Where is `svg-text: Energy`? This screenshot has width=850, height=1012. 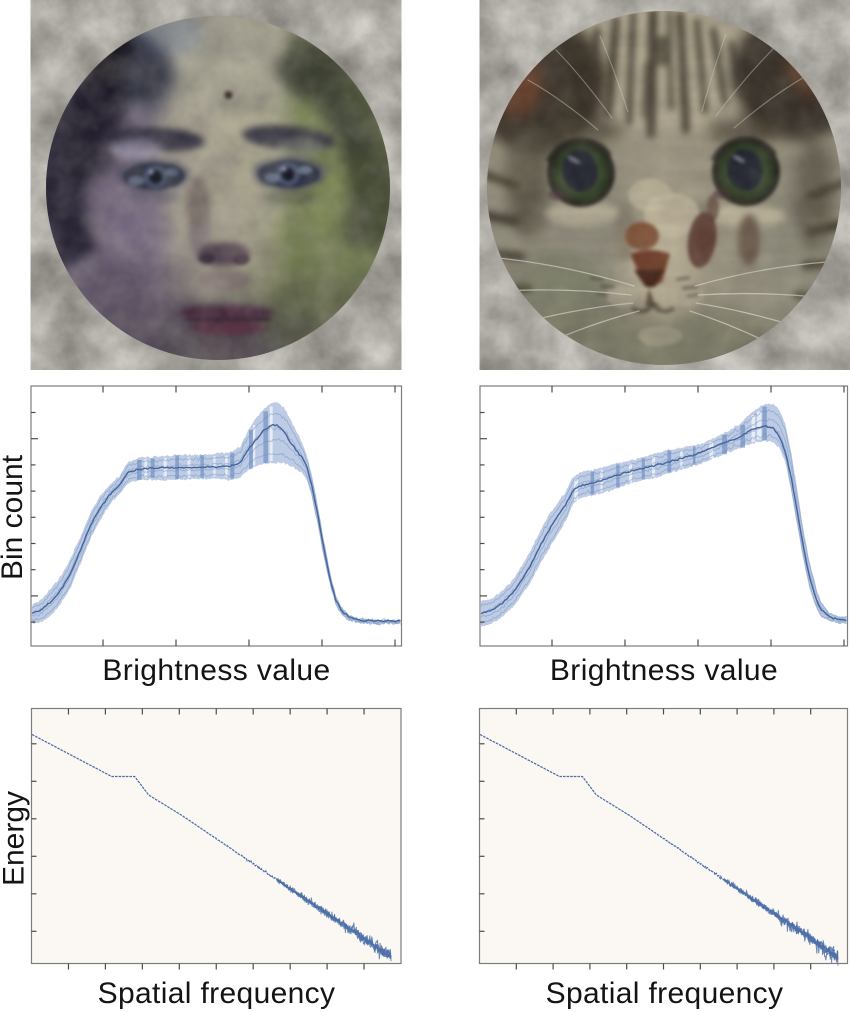 svg-text: Energy is located at coordinates (15, 838).